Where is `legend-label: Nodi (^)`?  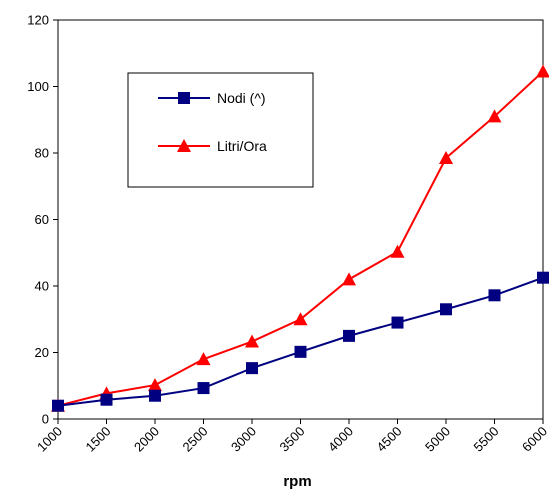 legend-label: Nodi (^) is located at coordinates (241, 98).